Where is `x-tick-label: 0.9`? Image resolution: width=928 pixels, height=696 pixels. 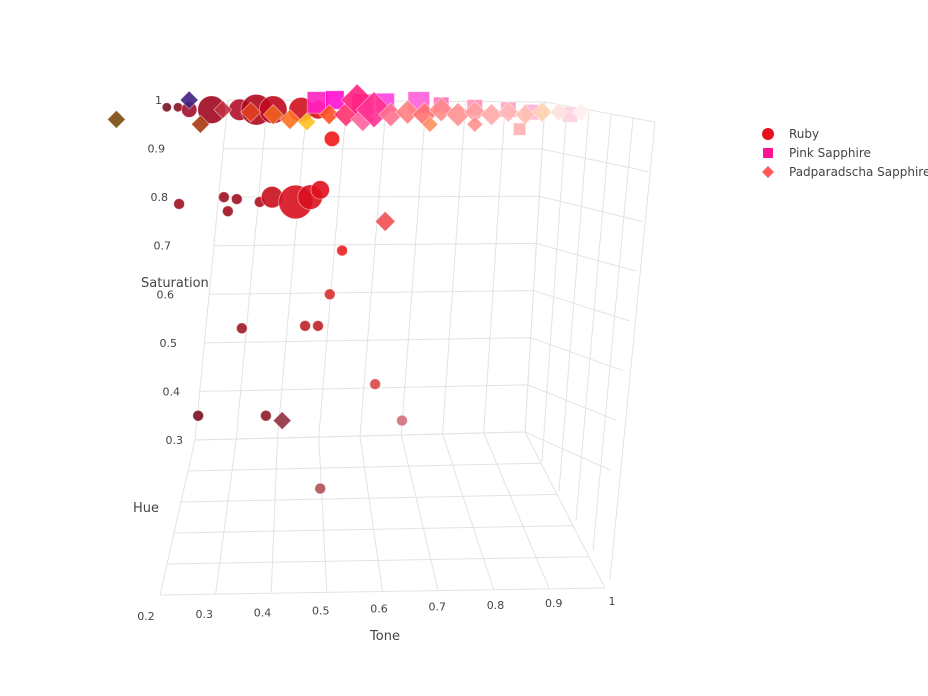 x-tick-label: 0.9 is located at coordinates (554, 603).